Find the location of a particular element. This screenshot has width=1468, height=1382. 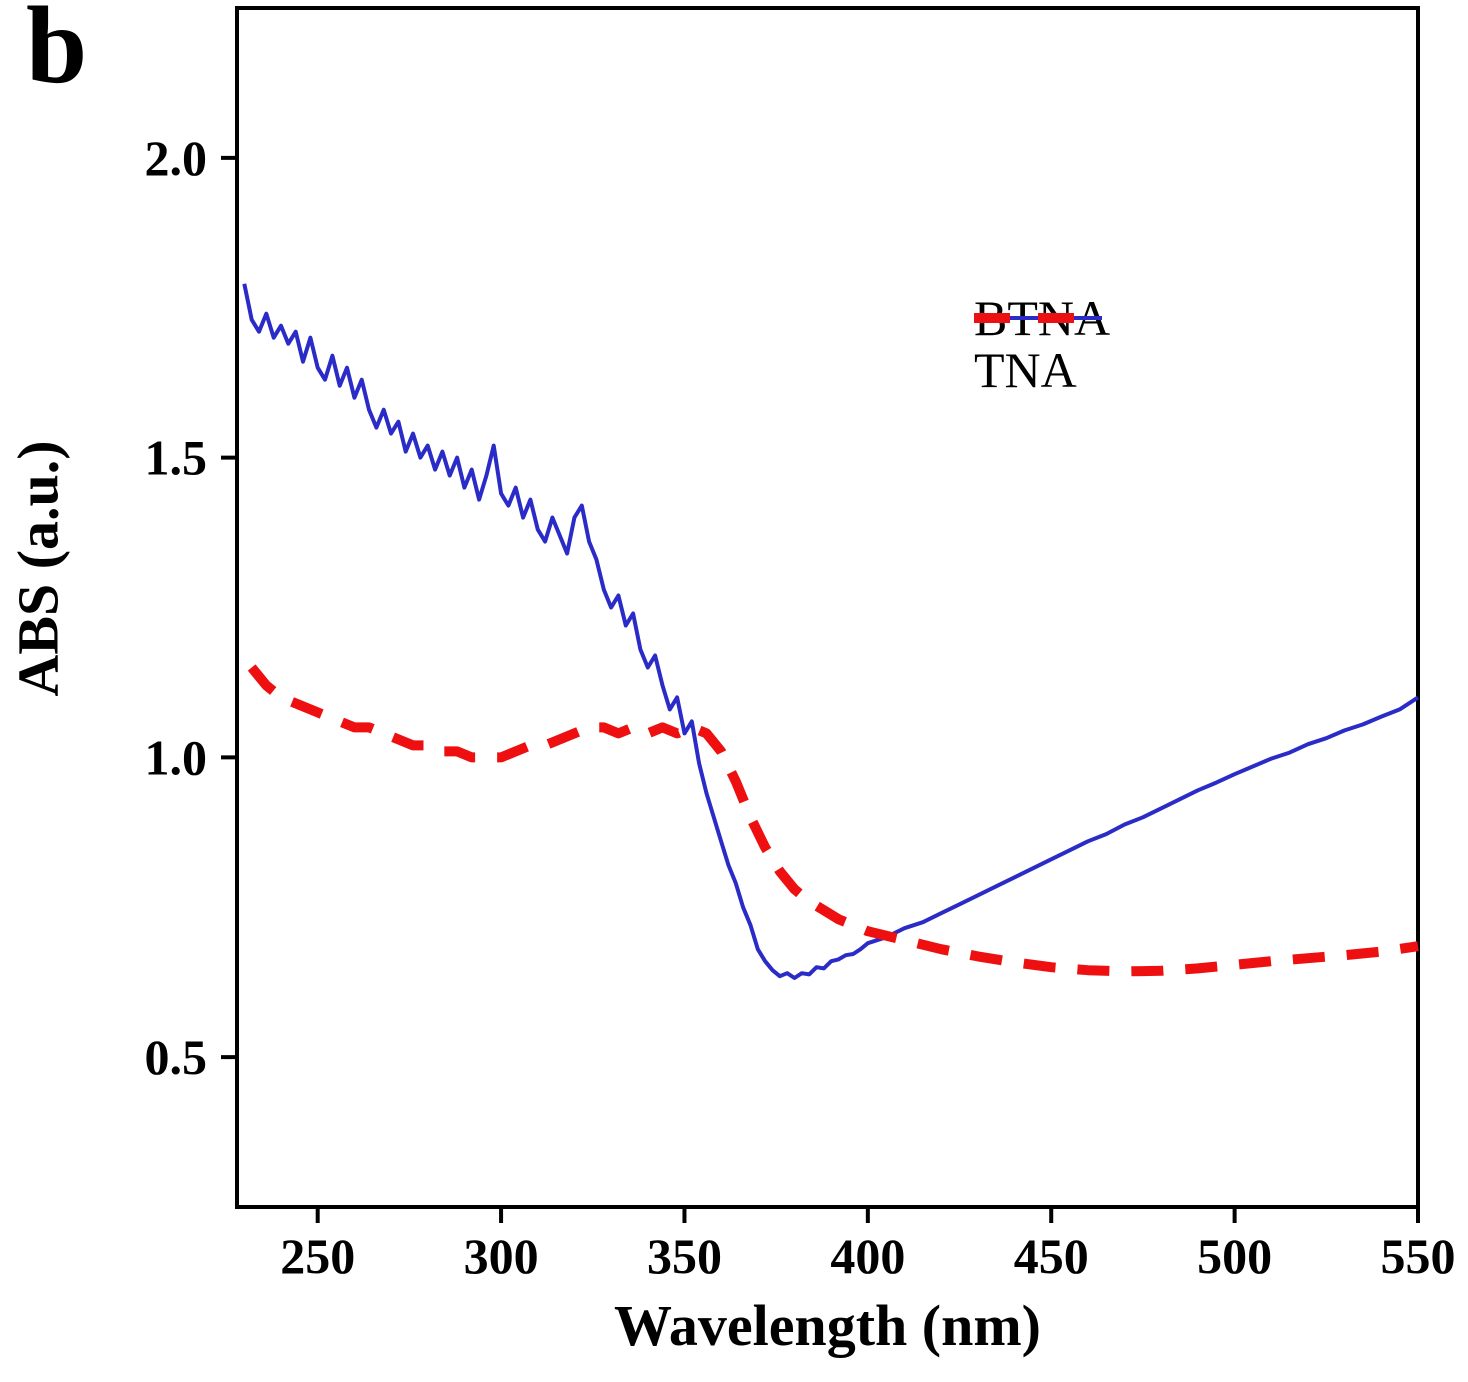

tna-line-sample is located at coordinates (1038, 318).